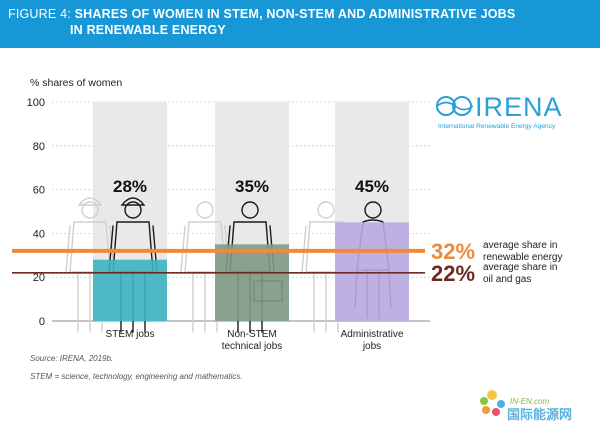 This screenshot has height=430, width=600. I want to click on y-tick-label: 20, so click(39, 278).